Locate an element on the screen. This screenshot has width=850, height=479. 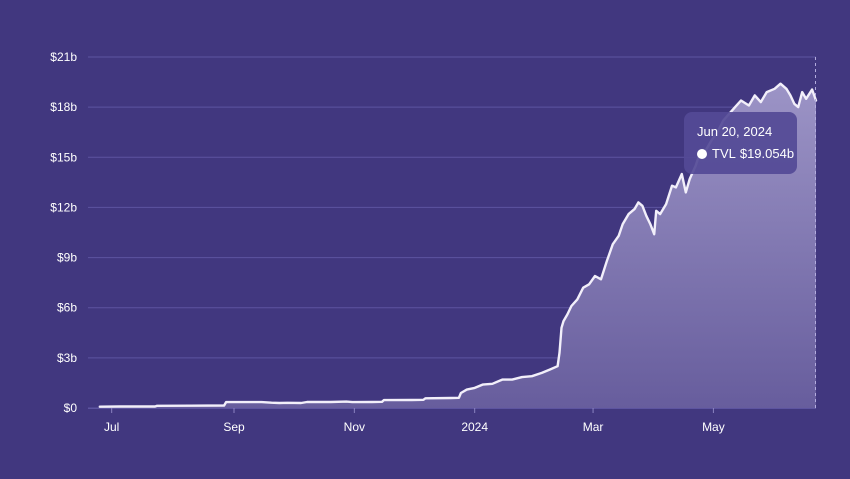
y-tick-label: $6b is located at coordinates (67, 308).